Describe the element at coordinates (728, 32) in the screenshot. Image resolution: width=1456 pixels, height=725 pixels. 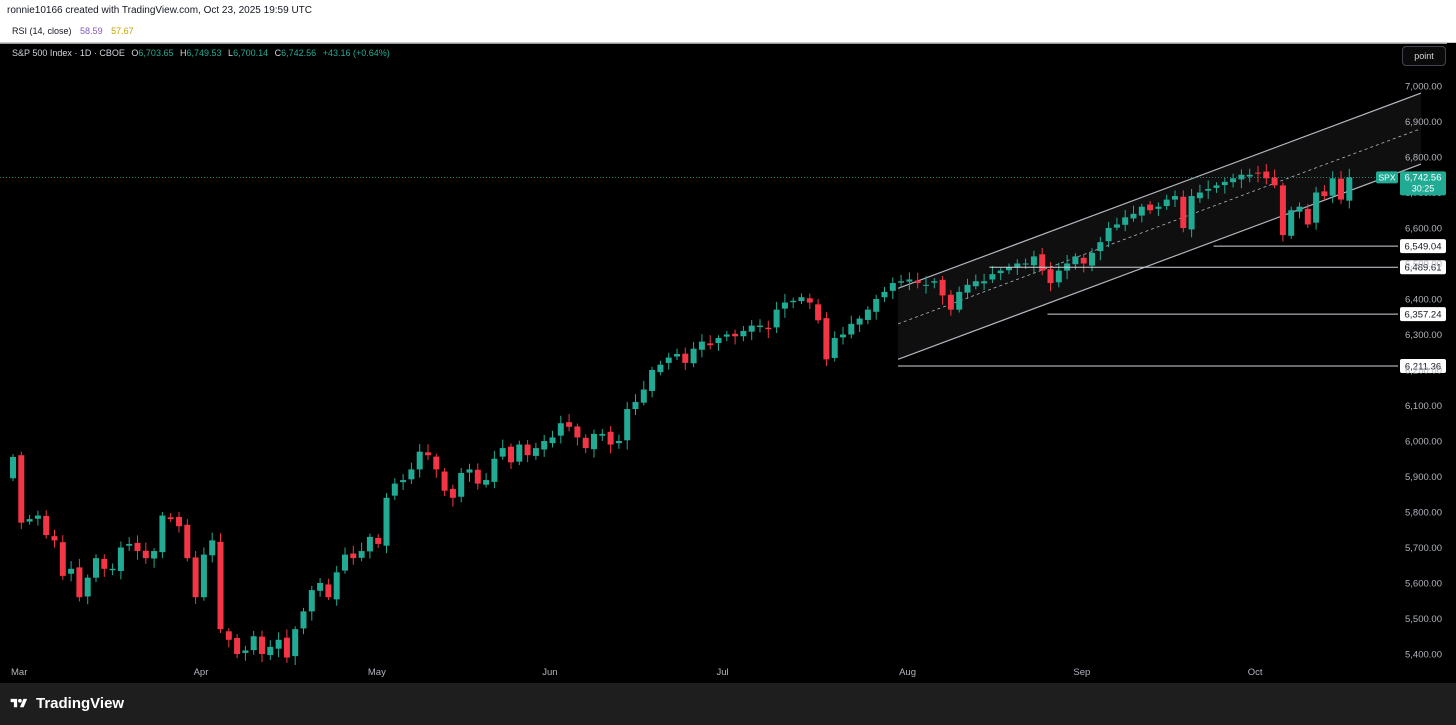
I see `rsi-legend: RSI (14, close) 58.59 57.67` at that location.